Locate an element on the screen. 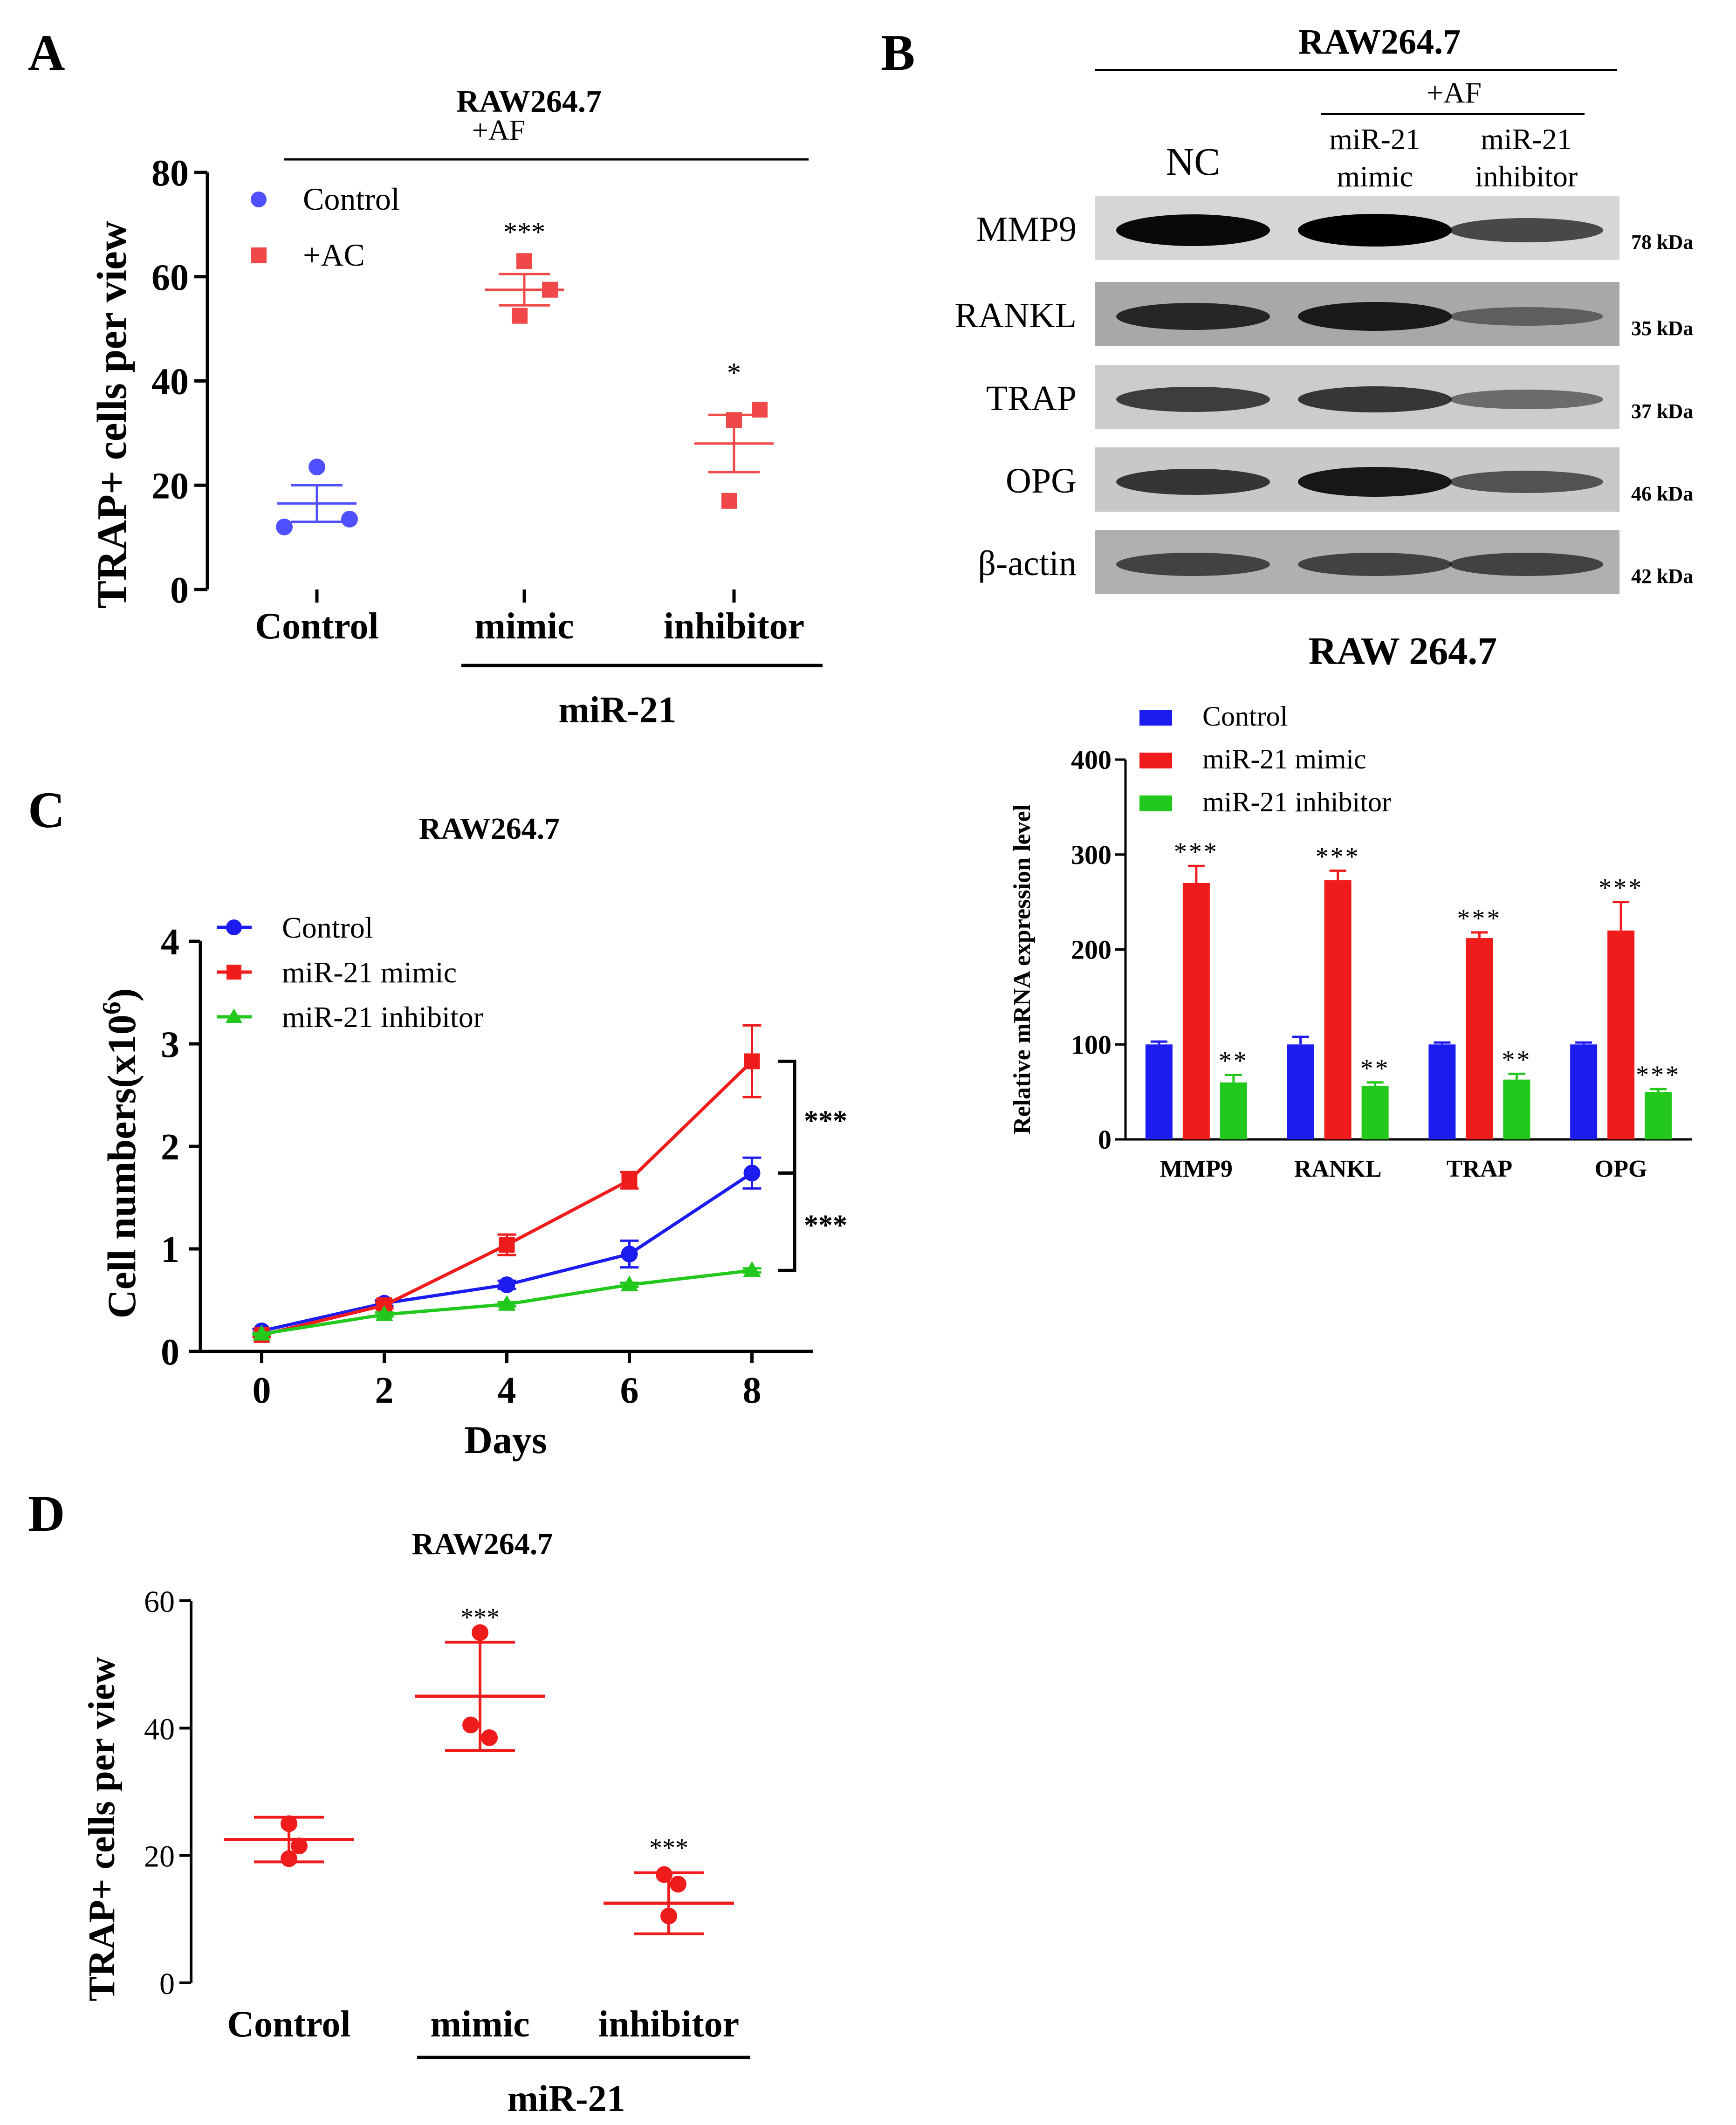  panel-a-y-tick-label: 80 is located at coordinates (170, 173).